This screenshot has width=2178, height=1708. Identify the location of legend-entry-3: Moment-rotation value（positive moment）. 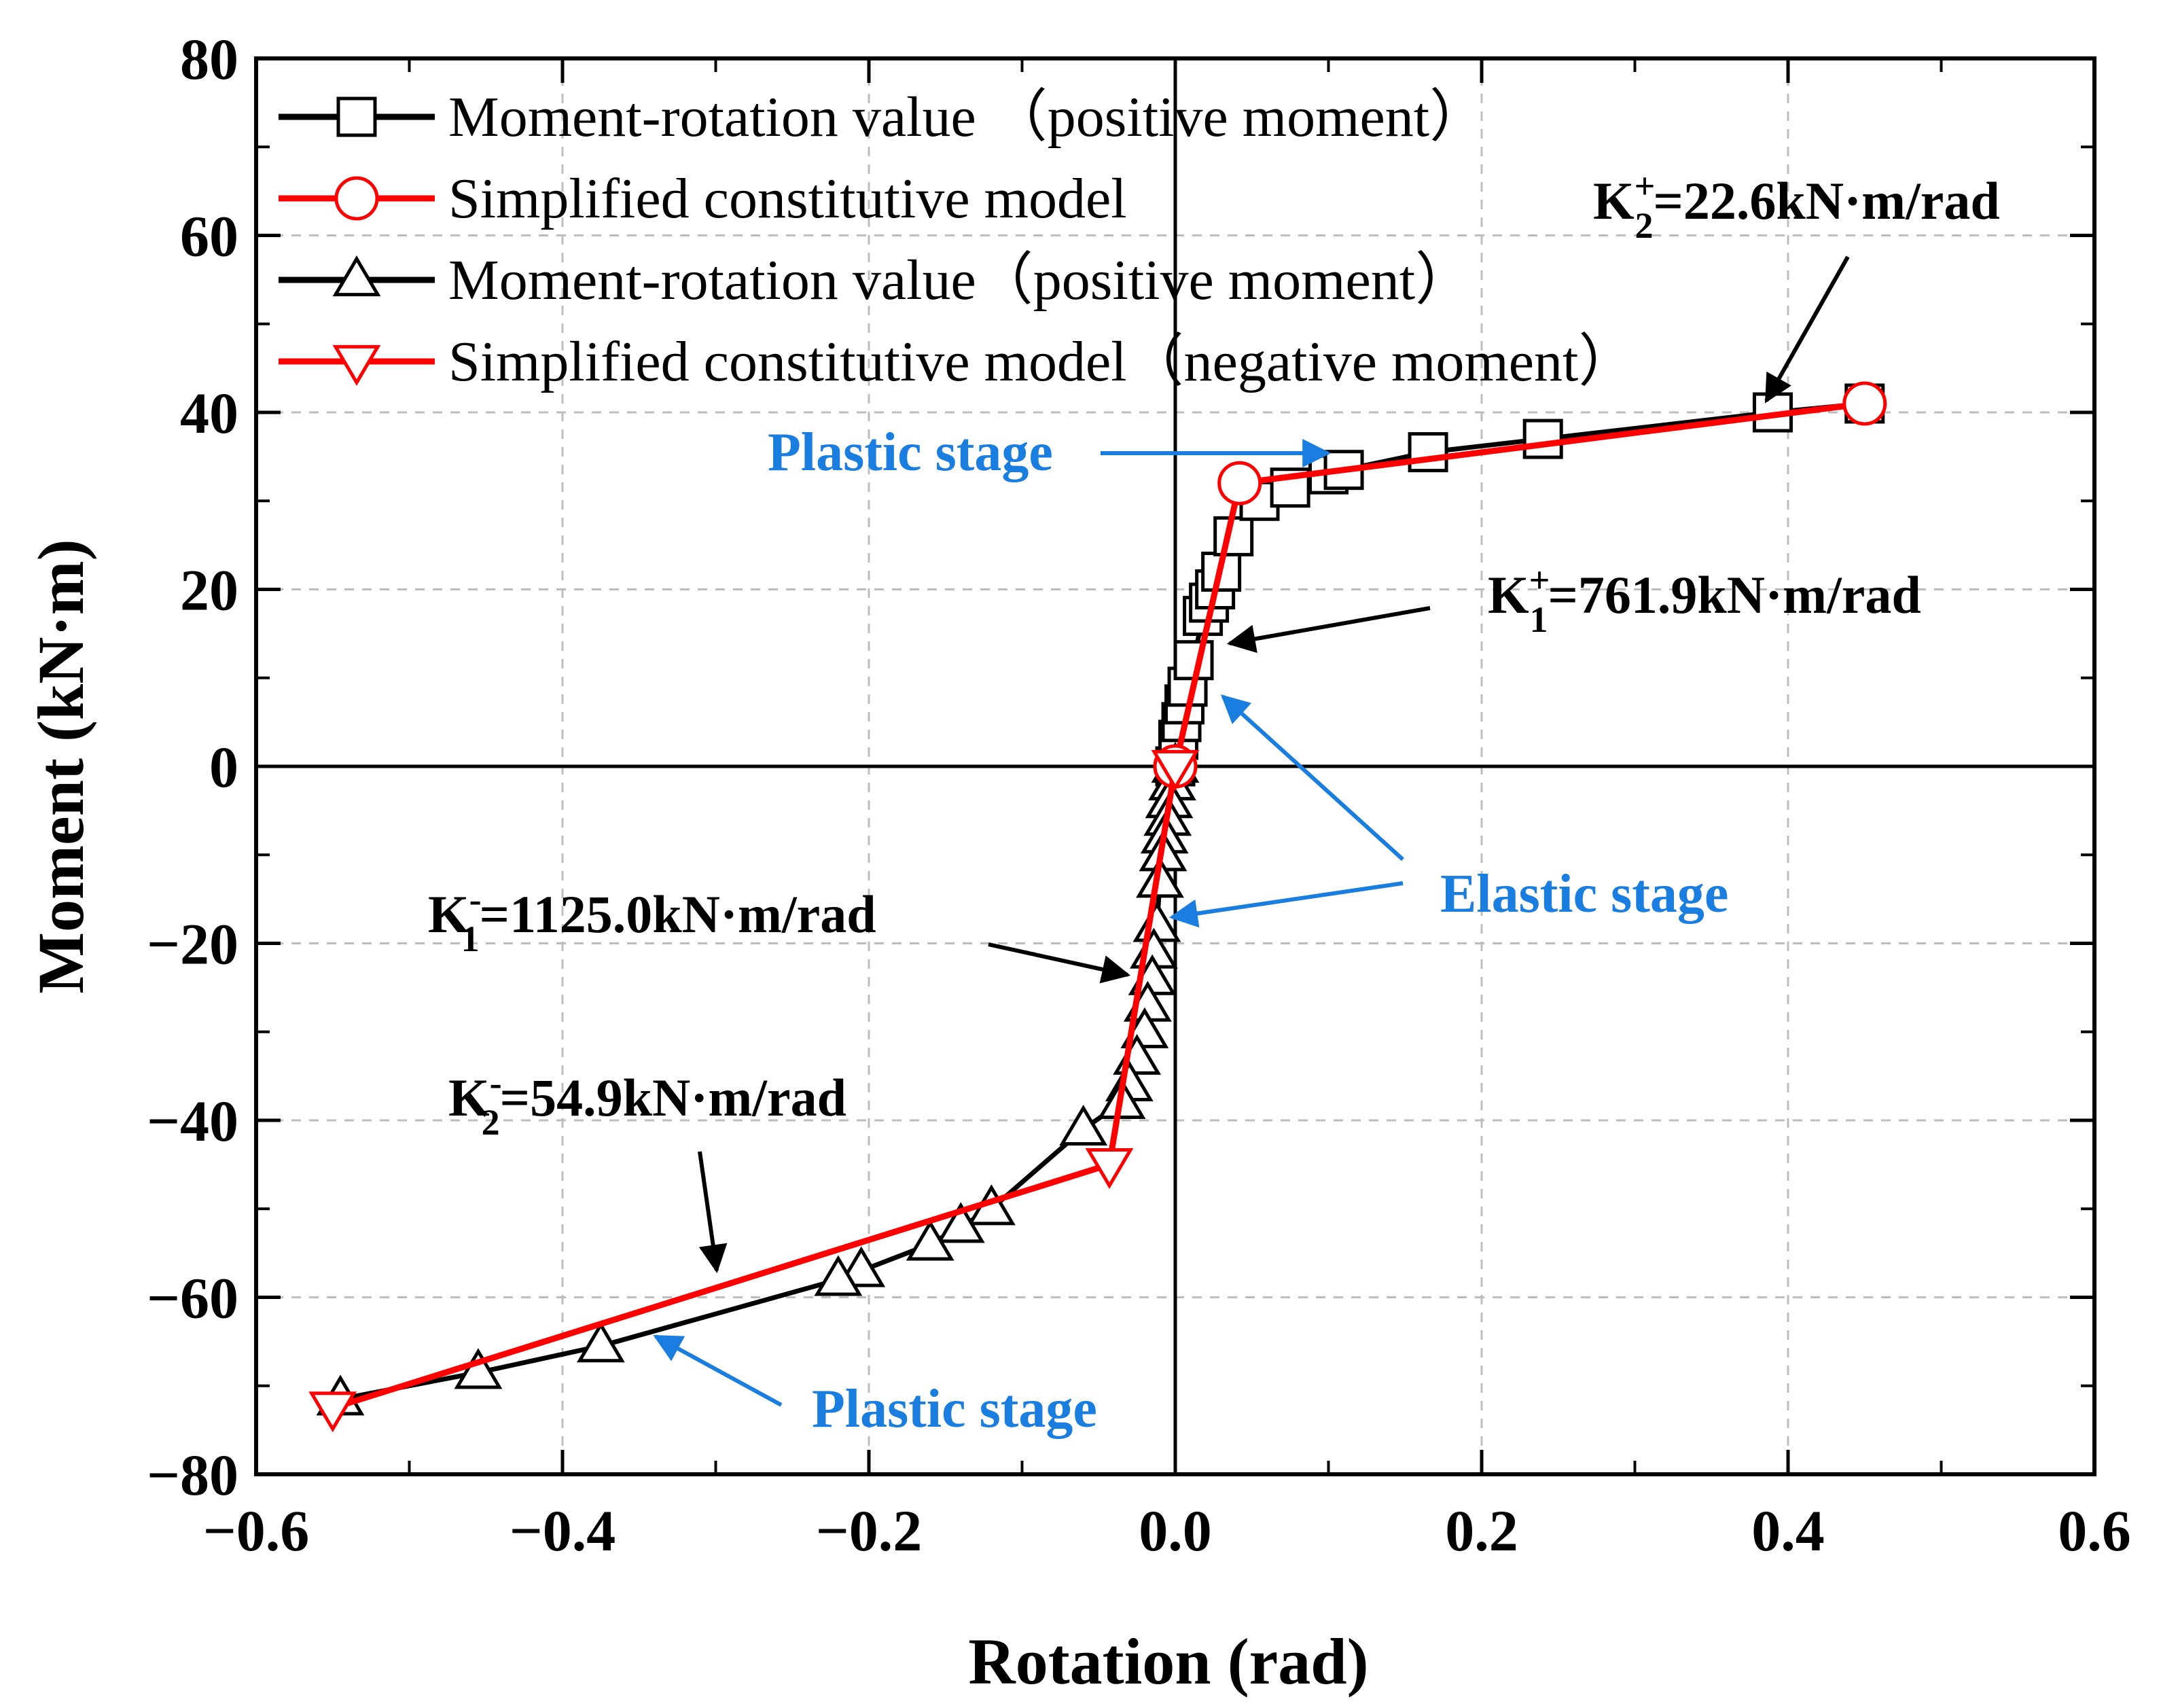
(876, 280).